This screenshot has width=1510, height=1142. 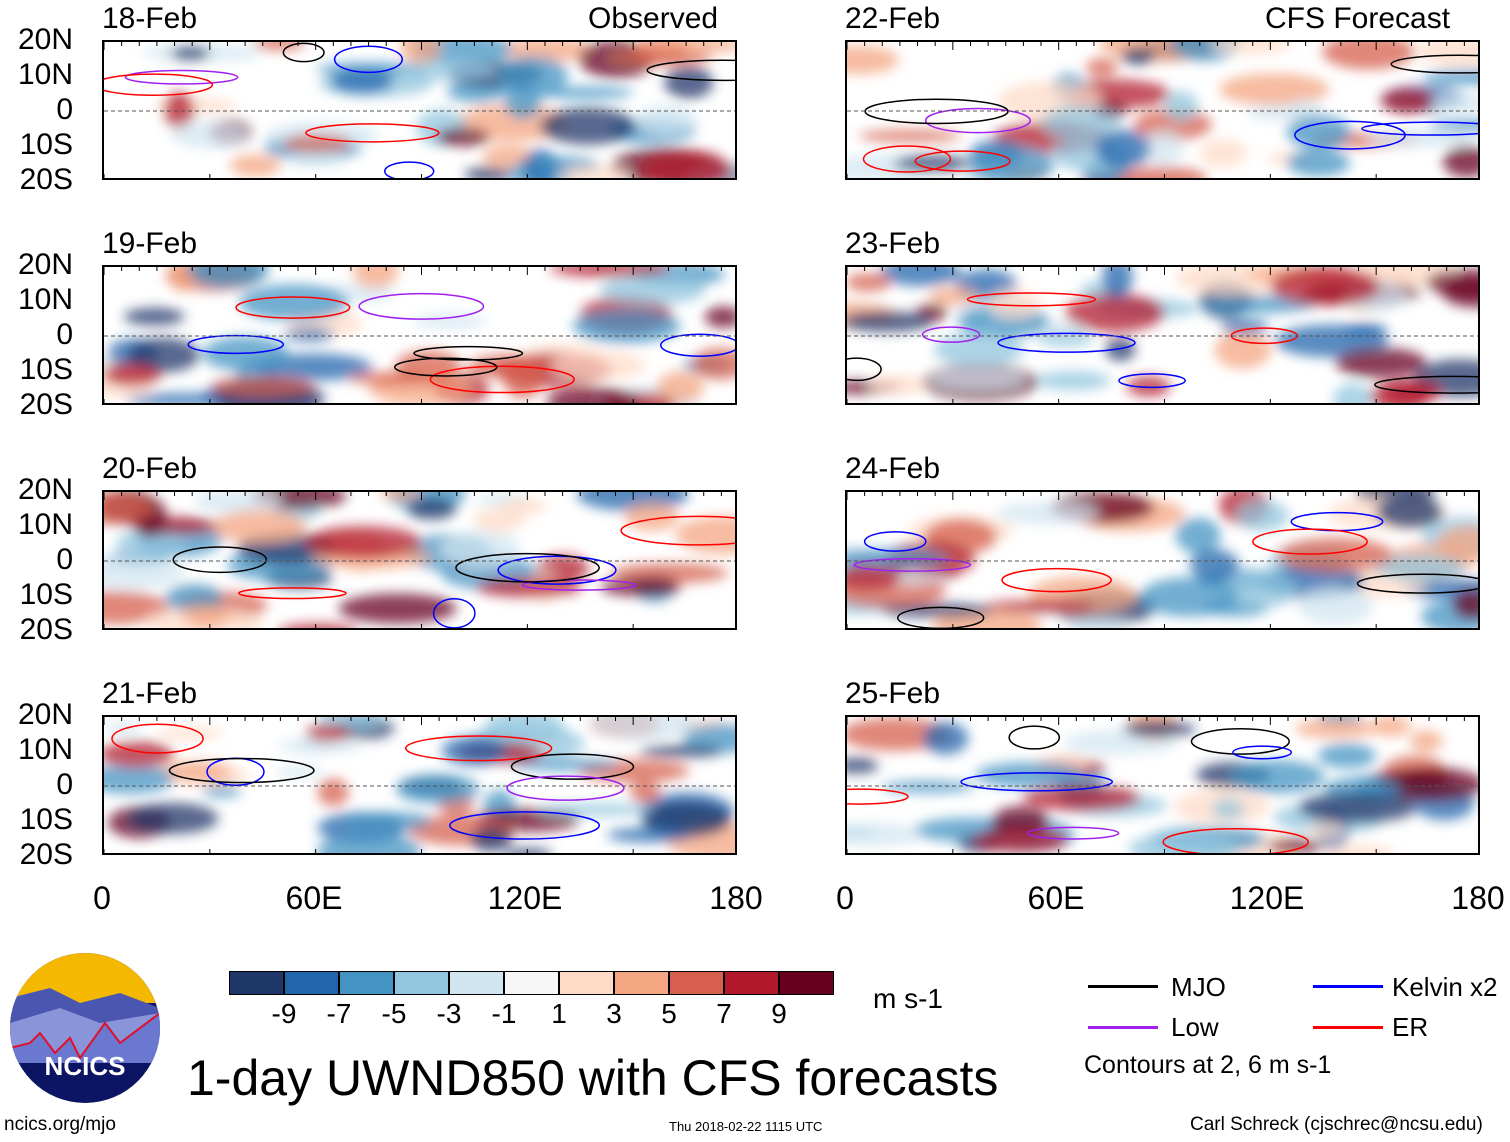 I want to click on colorbar-label: -7, so click(x=339, y=1013).